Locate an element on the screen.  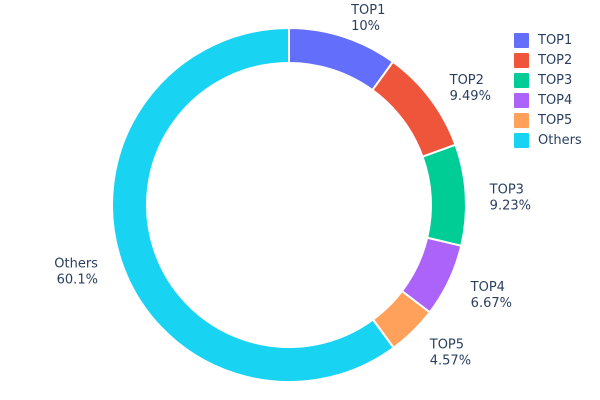
slice-label-top4: TOP4 6.67% is located at coordinates (491, 295).